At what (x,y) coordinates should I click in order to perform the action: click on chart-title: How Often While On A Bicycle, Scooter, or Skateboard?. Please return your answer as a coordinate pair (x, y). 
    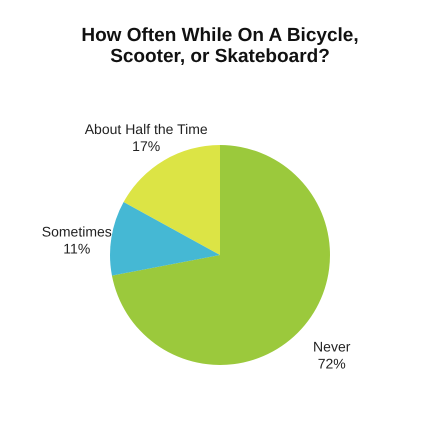
    Looking at the image, I should click on (220, 46).